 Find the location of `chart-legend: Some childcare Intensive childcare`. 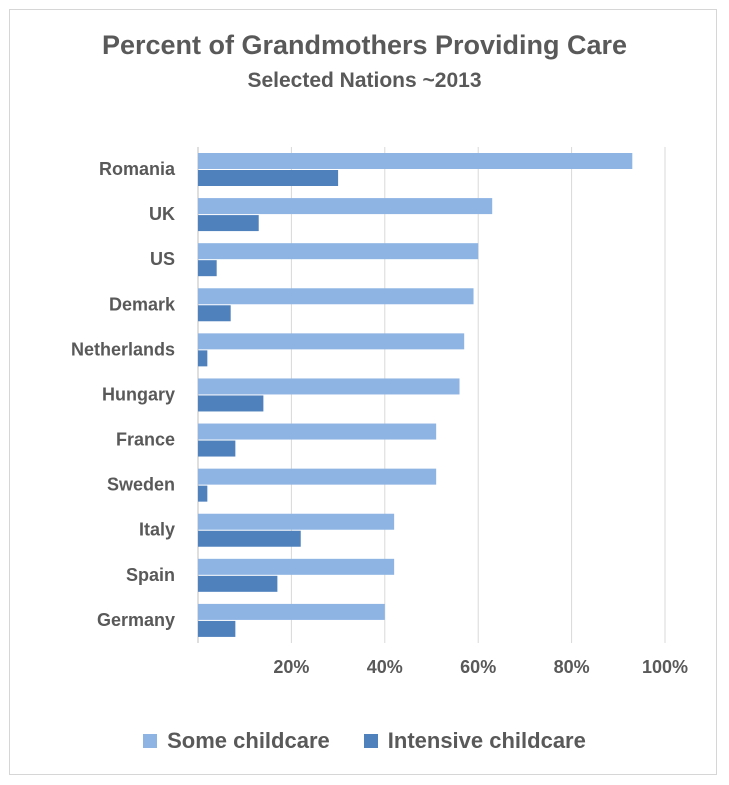

chart-legend: Some childcare Intensive childcare is located at coordinates (364, 741).